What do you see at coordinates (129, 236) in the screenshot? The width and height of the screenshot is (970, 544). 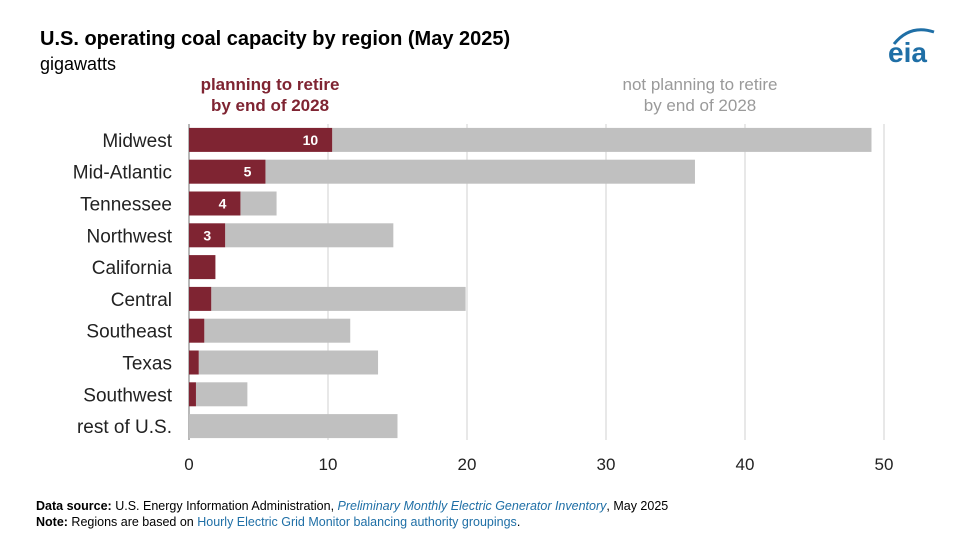 I see `category-label-3: Northwest` at bounding box center [129, 236].